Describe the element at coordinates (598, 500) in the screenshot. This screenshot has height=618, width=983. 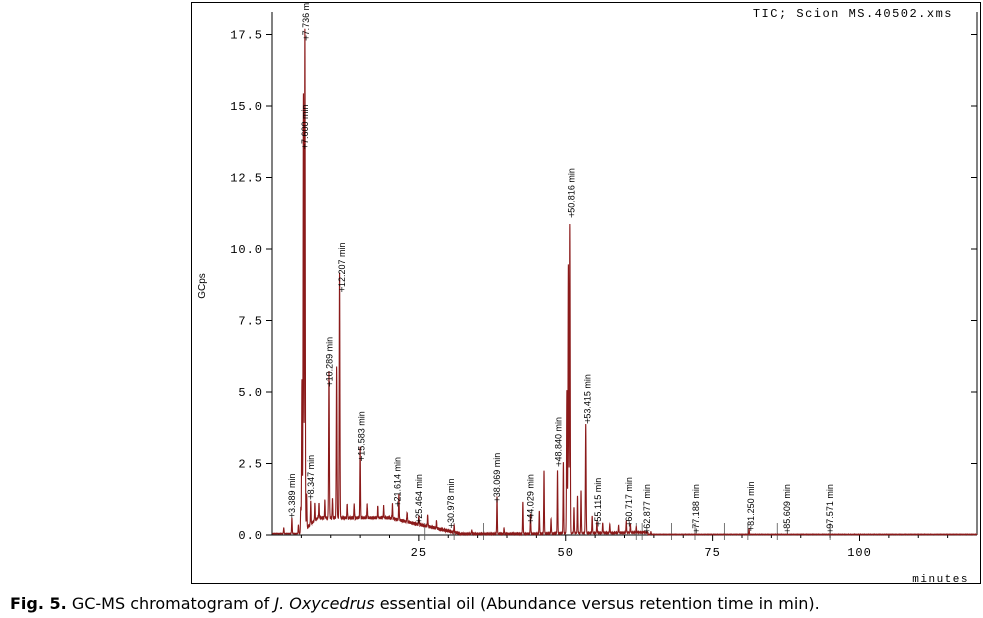
I see `peak-label: 55.115 min` at that location.